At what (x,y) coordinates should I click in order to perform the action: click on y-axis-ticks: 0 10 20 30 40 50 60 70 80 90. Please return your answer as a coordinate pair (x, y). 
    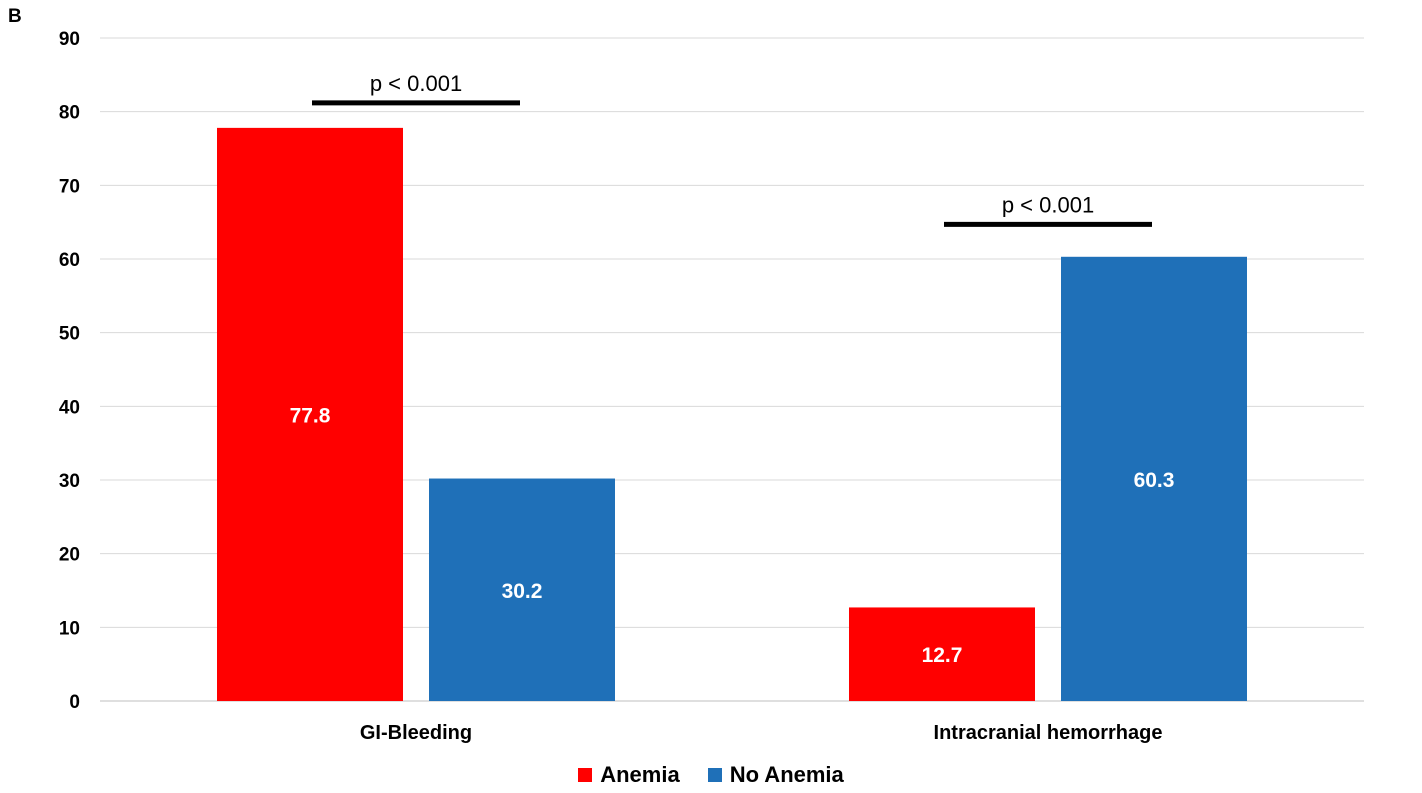
    Looking at the image, I should click on (69, 371).